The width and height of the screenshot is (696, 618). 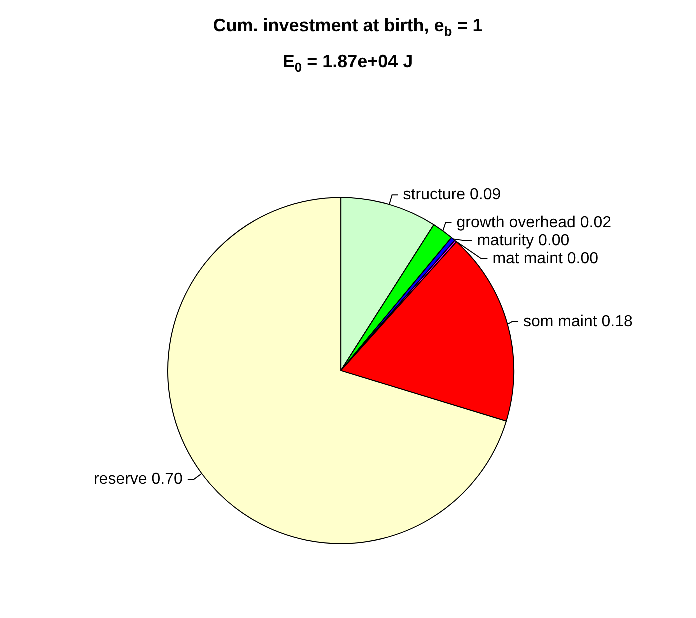 I want to click on slice-label: mat maint 0.00, so click(x=545, y=259).